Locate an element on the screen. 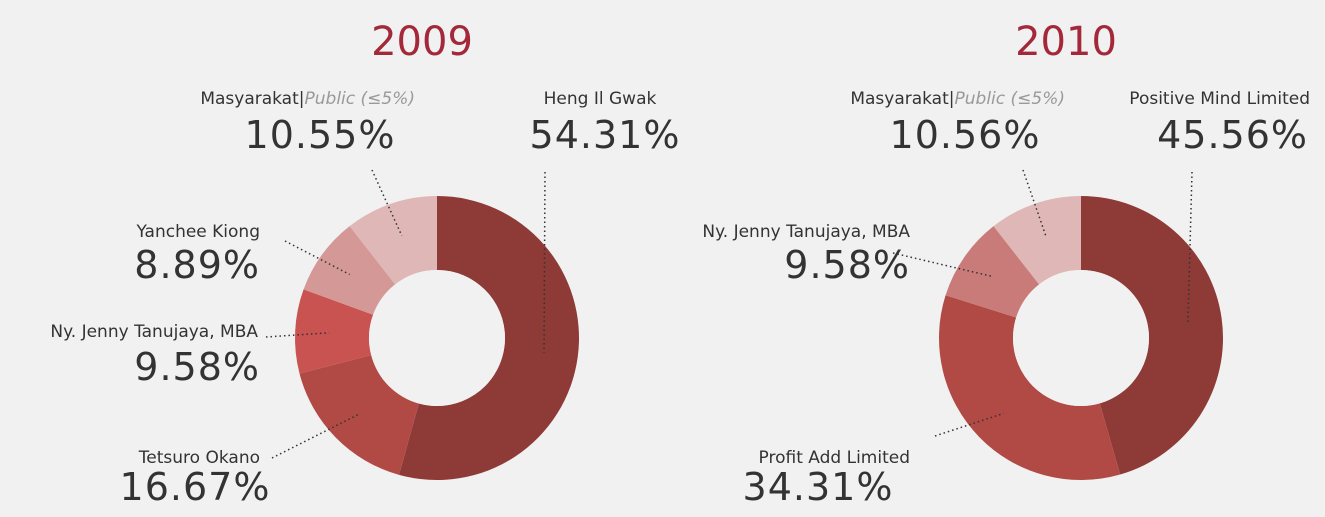  value-label: 10.55% is located at coordinates (320, 135).